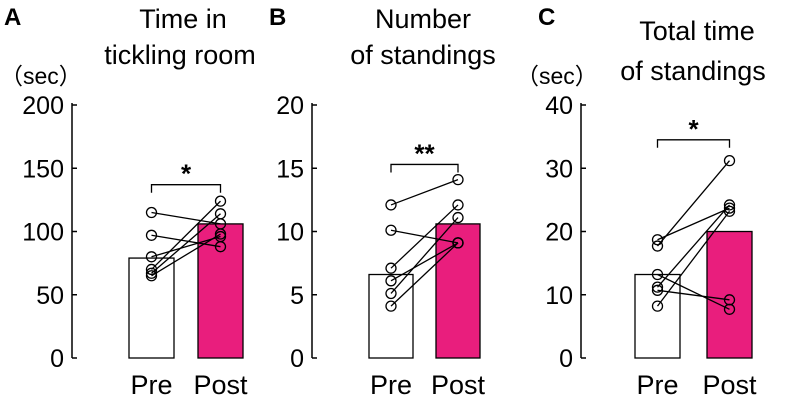 The image size is (788, 400). I want to click on y-tick-label: 200, so click(43, 106).